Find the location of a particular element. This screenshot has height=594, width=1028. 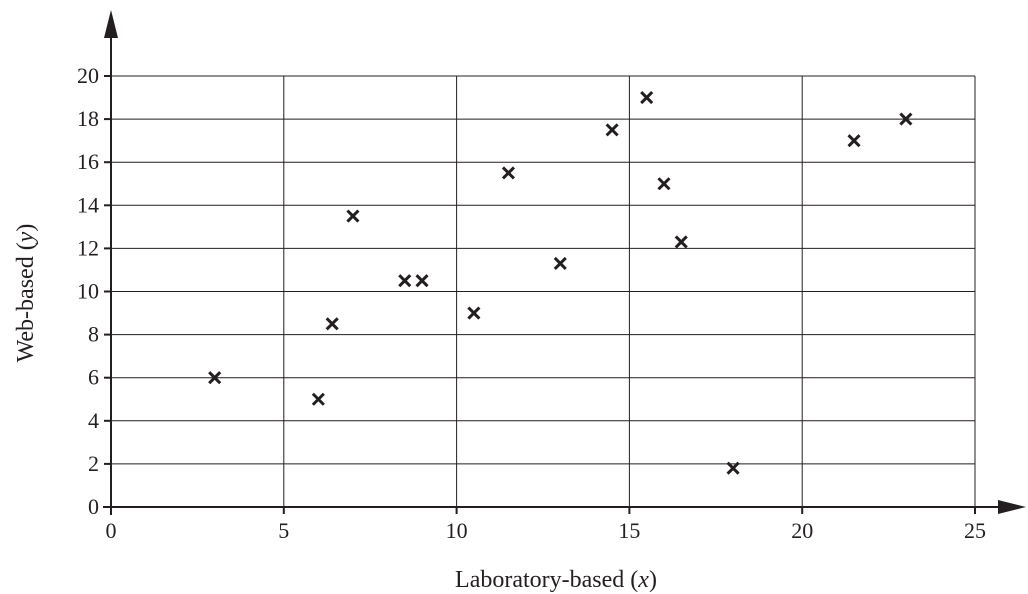

x-axis-arrowhead is located at coordinates (1012, 507).